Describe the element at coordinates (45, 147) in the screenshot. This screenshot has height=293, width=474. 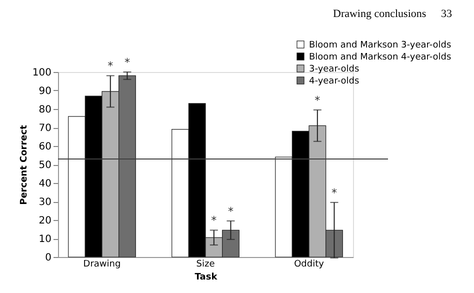
I see `y-tick-label: 60` at that location.